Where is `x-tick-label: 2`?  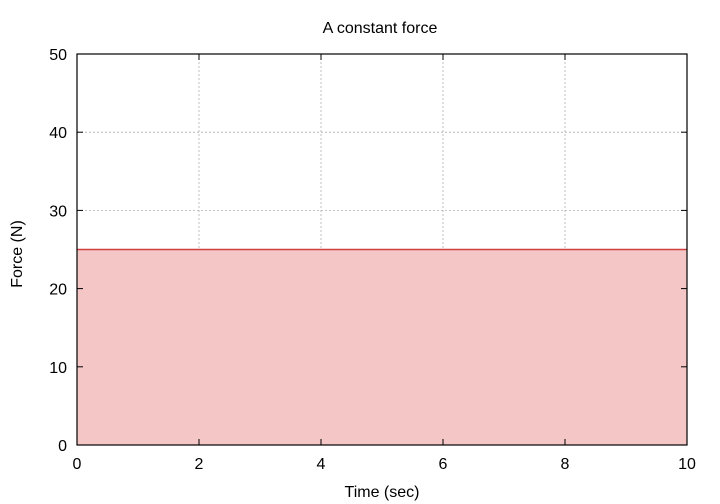
x-tick-label: 2 is located at coordinates (199, 464).